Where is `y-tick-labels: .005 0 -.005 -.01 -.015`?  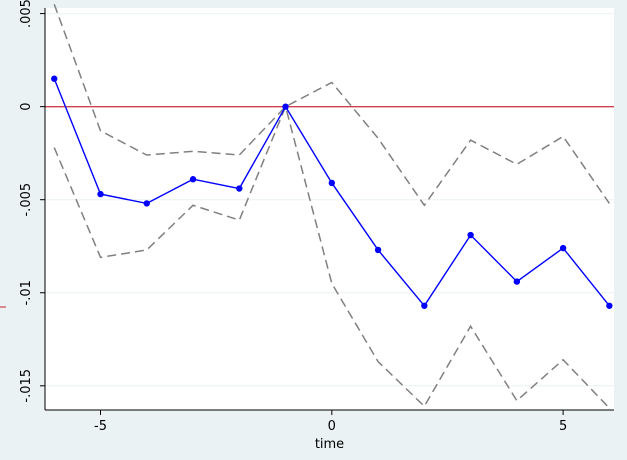 y-tick-labels: .005 0 -.005 -.01 -.015 is located at coordinates (26, 201).